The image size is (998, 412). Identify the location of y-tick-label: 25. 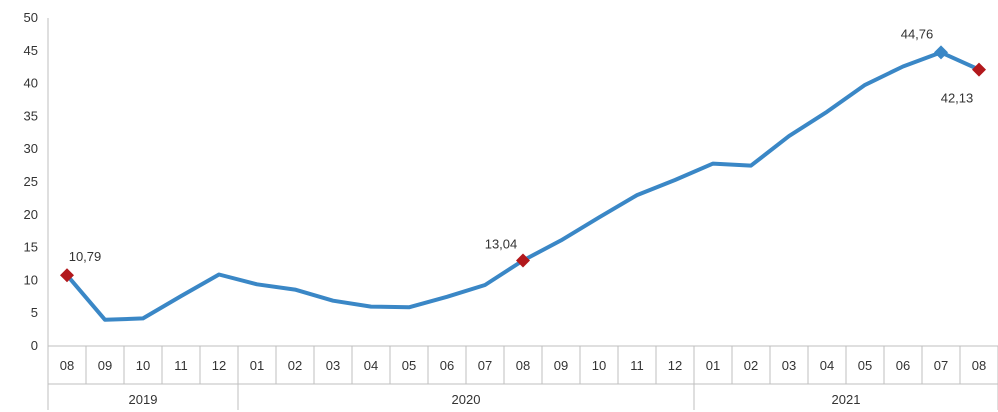
(31, 181).